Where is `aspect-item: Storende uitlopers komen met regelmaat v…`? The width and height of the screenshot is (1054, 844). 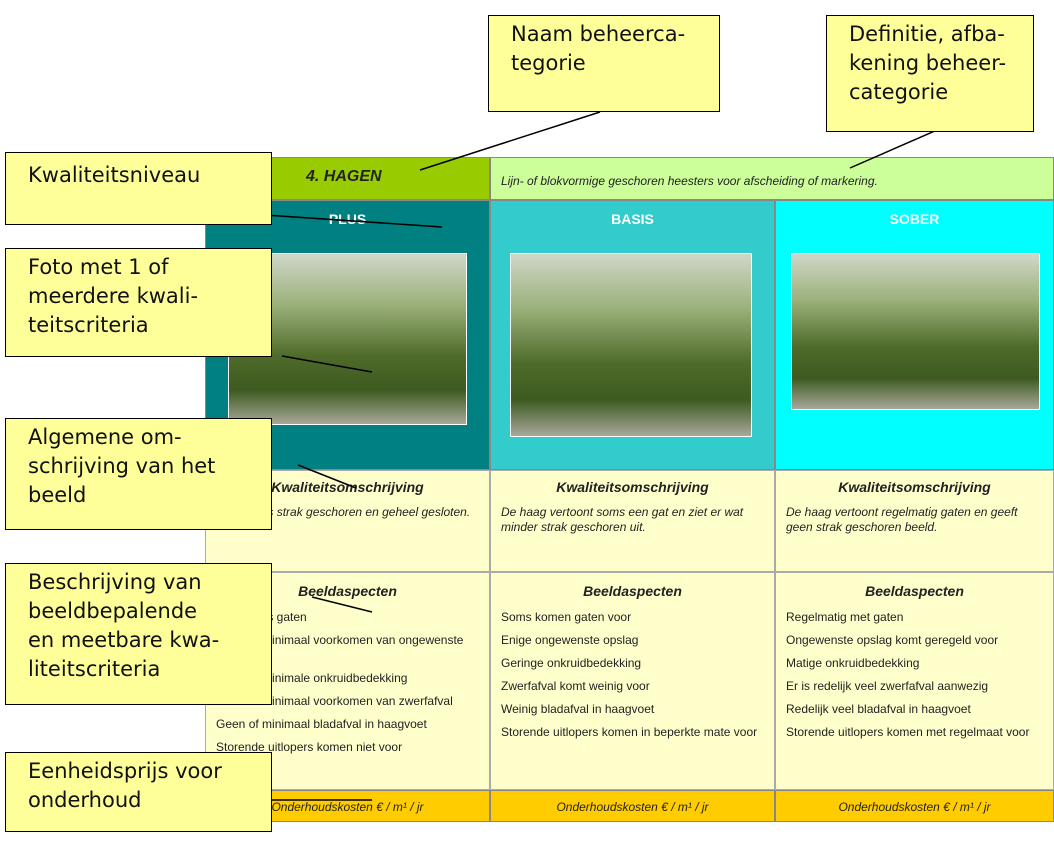 aspect-item: Storende uitlopers komen met regelmaat v… is located at coordinates (908, 732).